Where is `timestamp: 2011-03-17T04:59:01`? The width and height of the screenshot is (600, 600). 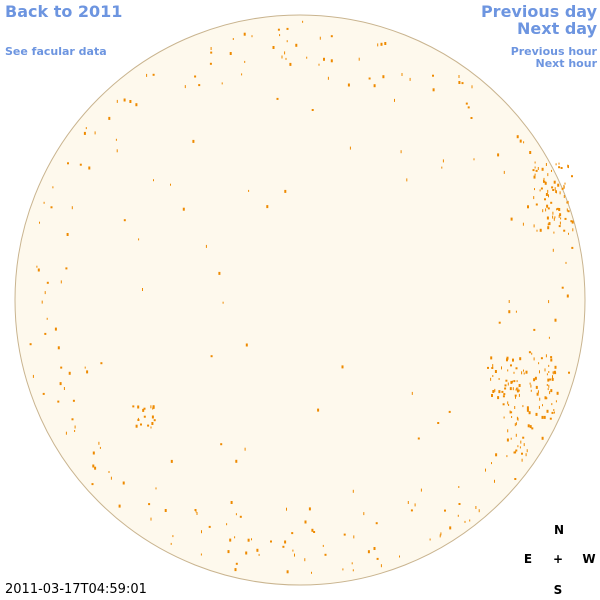
timestamp: 2011-03-17T04:59:01 is located at coordinates (76, 589).